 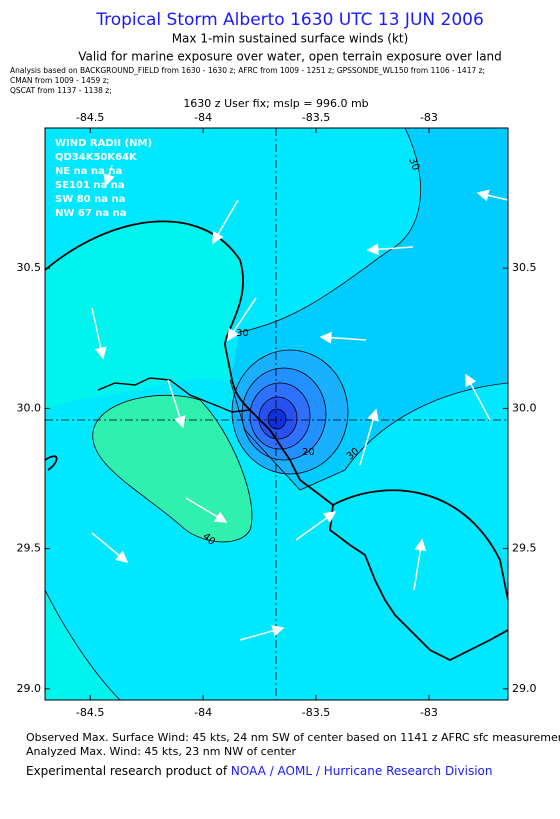 I want to click on credit: Experimental research product of, so click(x=128, y=771).